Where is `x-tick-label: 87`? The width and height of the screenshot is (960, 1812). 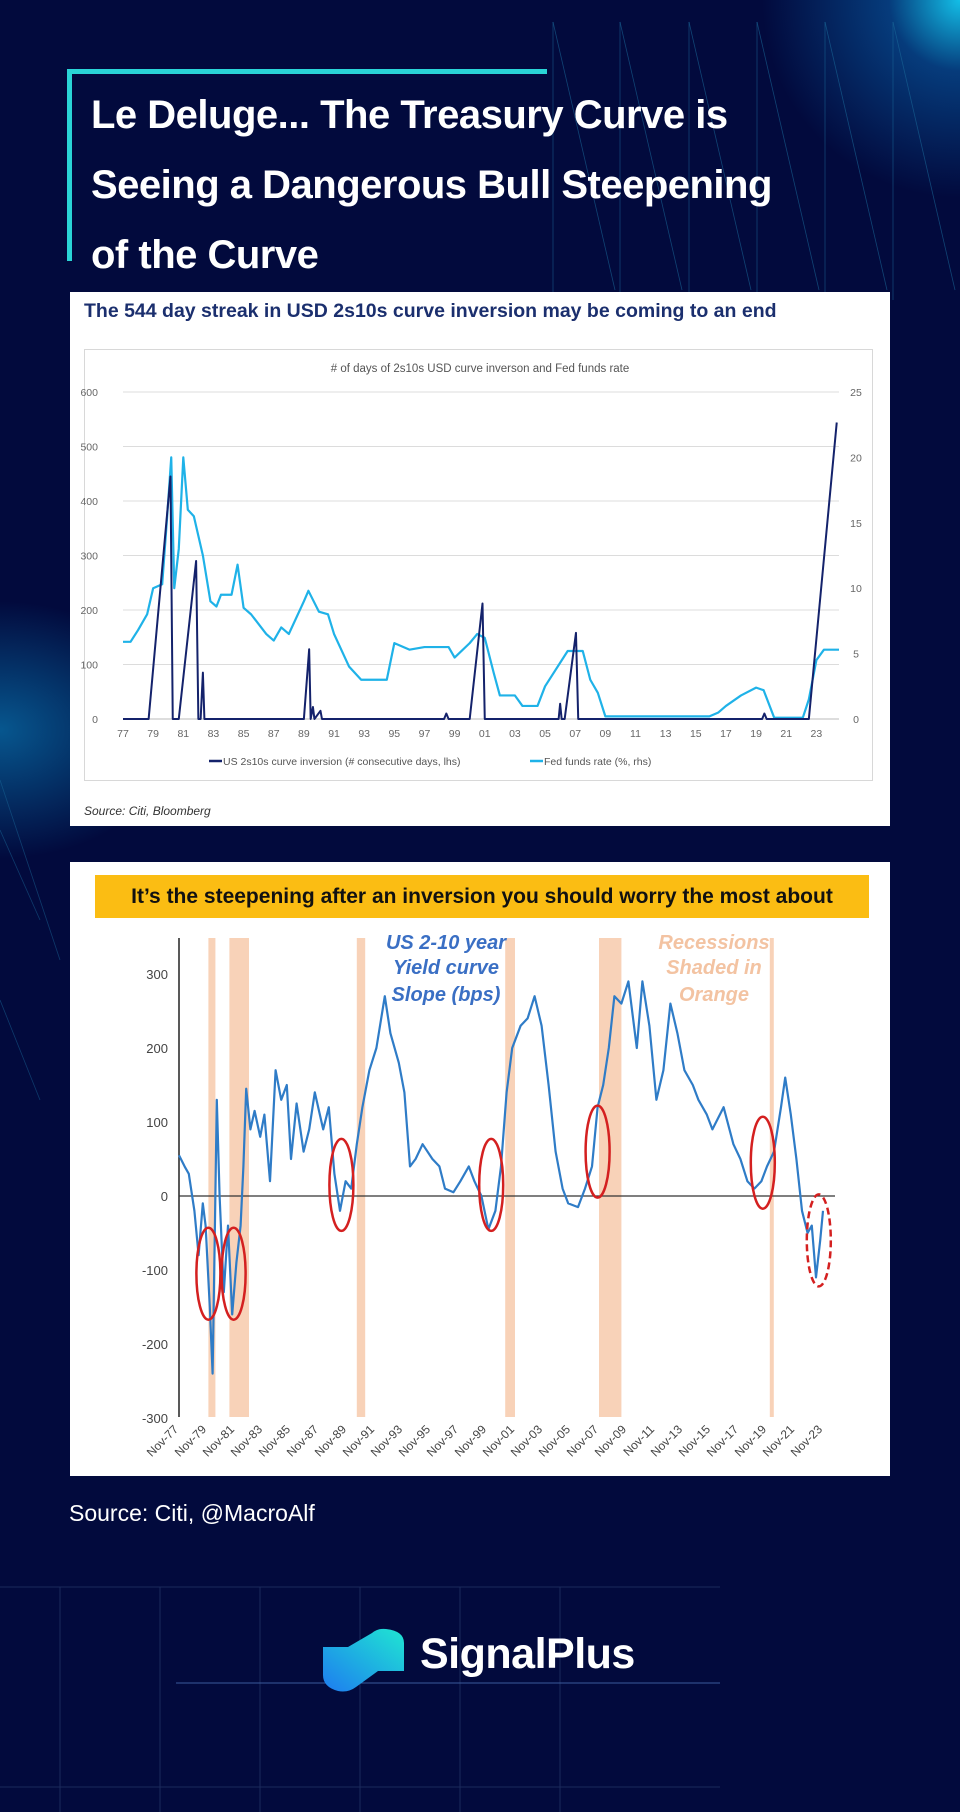 x-tick-label: 87 is located at coordinates (274, 734).